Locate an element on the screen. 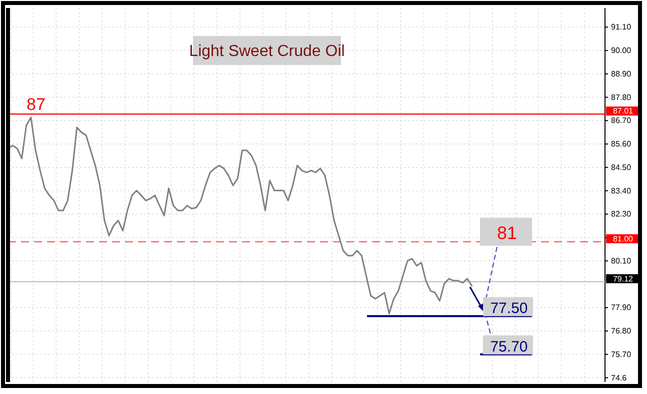 This screenshot has width=647, height=394. ref-line-label: 87.01 is located at coordinates (623, 111).